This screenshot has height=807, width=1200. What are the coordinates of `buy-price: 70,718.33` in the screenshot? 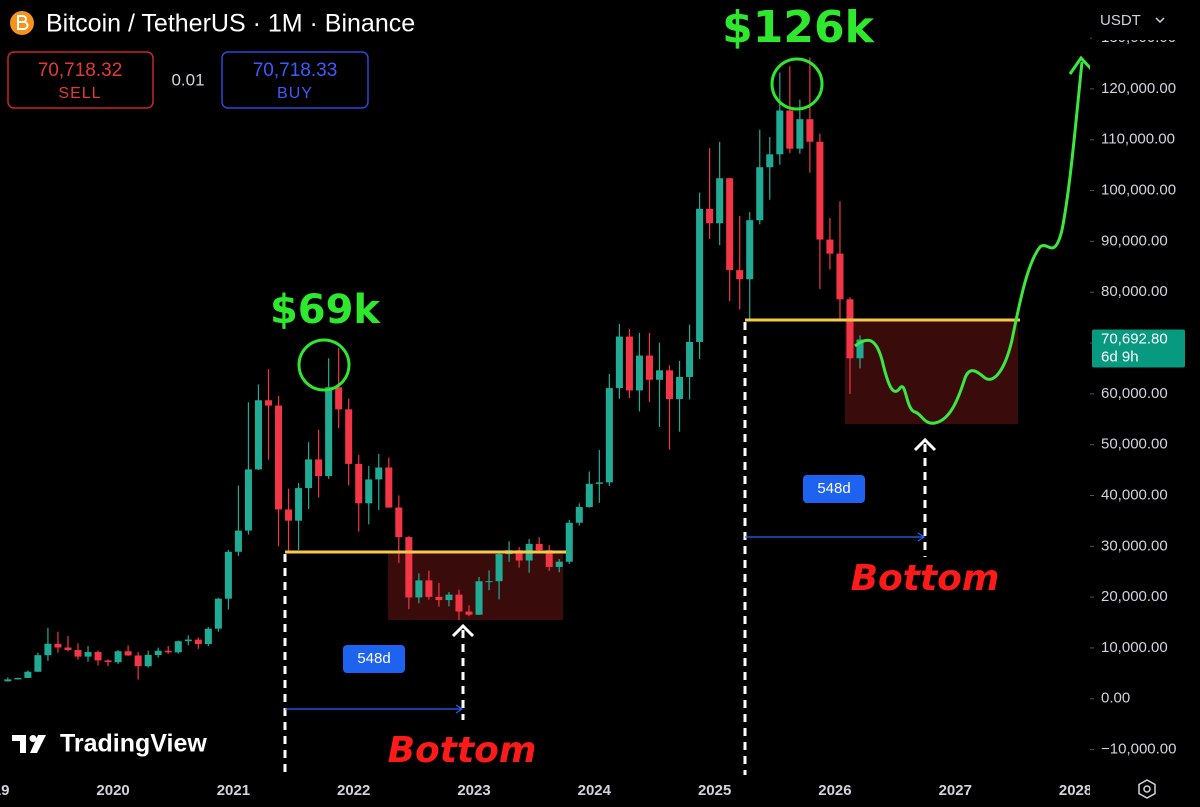 It's located at (295, 70).